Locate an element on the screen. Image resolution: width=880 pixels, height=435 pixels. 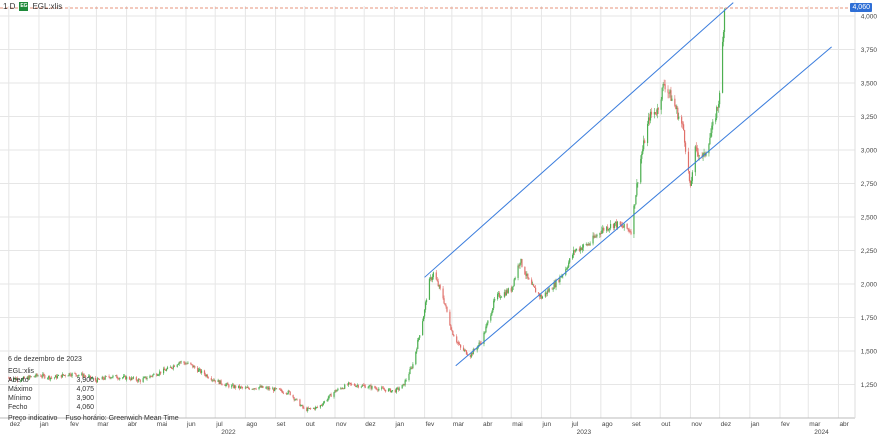
interval-label: 1 D is located at coordinates (9, 6).